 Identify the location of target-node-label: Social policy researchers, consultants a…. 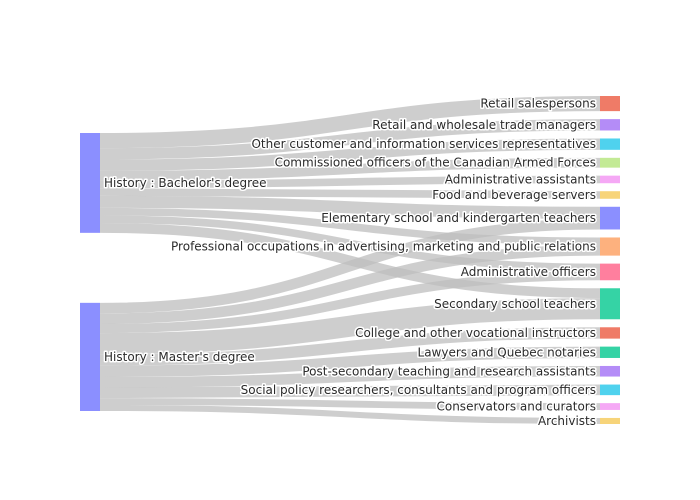
(418, 390).